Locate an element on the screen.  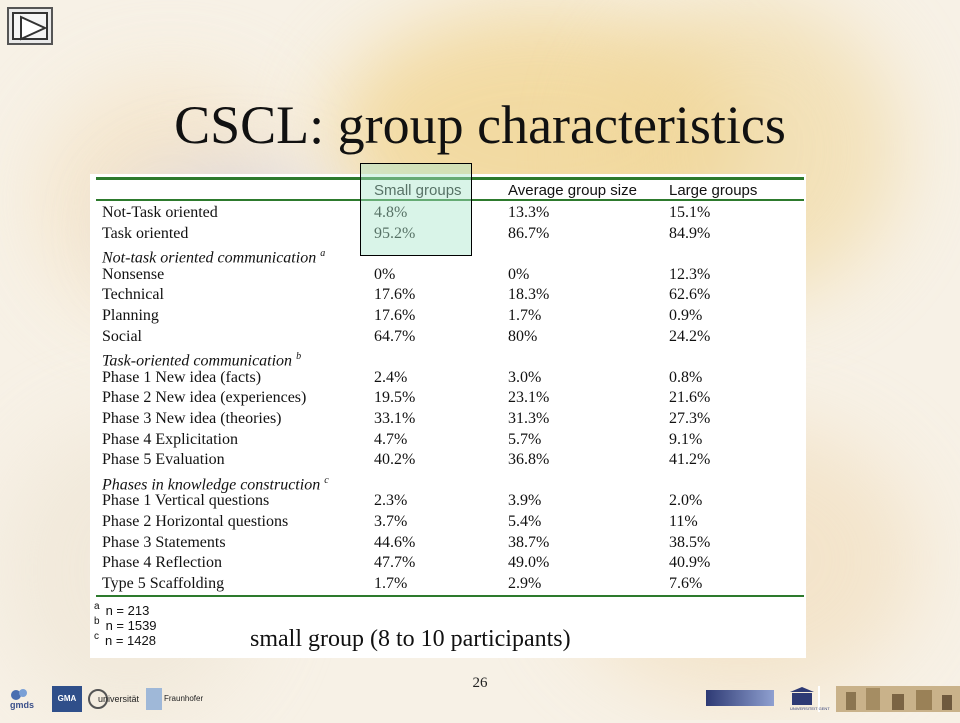
table-cell: 41.2% is located at coordinates (690, 460).